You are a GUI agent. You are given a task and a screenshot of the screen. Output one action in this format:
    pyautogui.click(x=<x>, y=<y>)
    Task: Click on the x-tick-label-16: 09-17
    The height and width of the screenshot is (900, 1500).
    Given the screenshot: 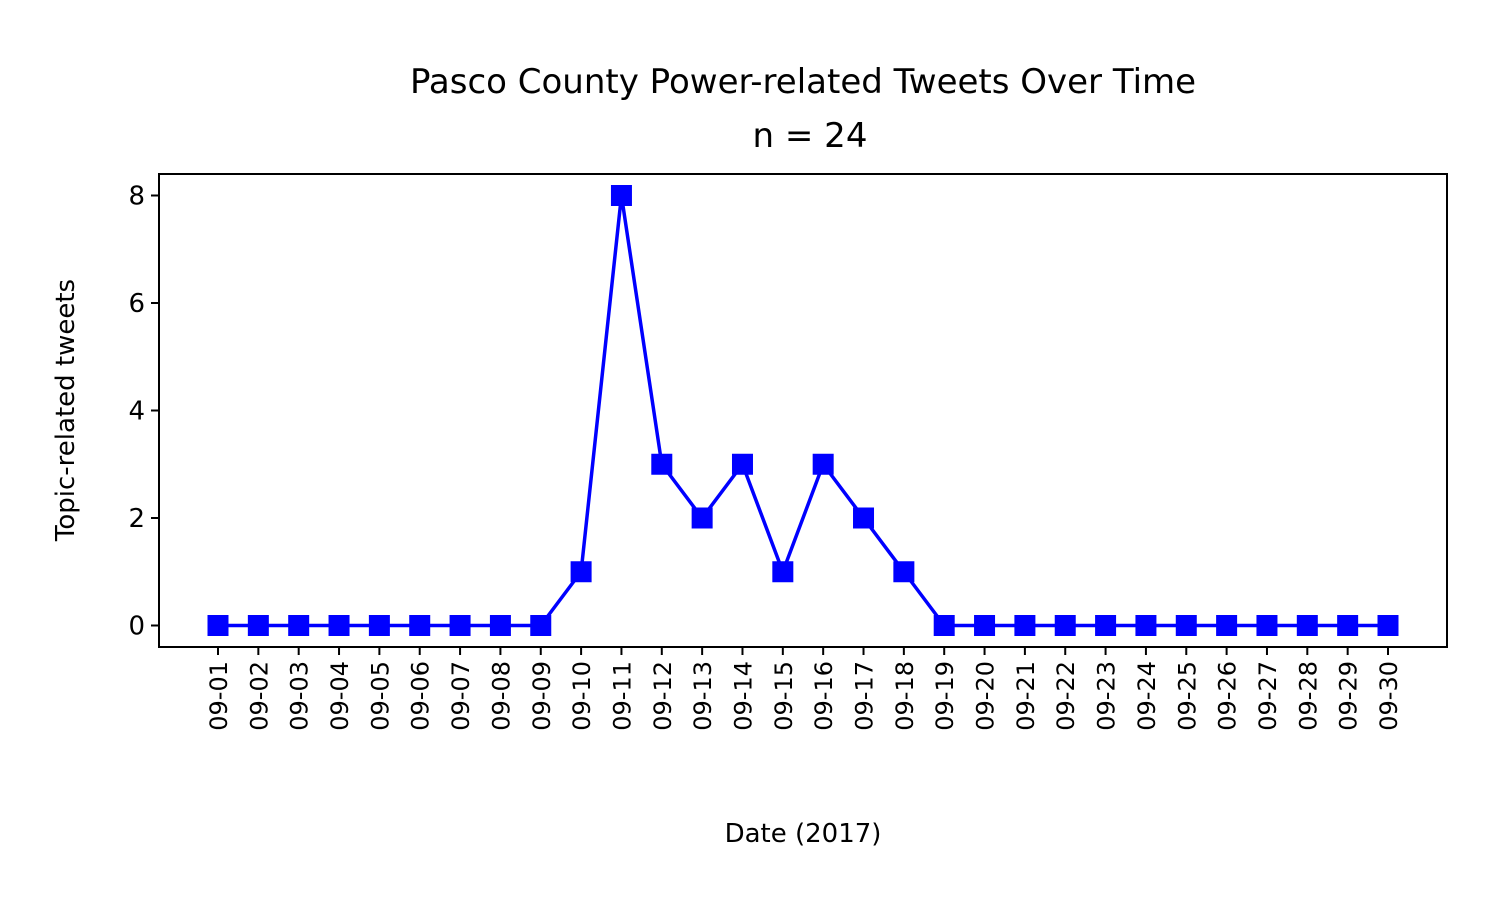 What is the action you would take?
    pyautogui.click(x=865, y=696)
    